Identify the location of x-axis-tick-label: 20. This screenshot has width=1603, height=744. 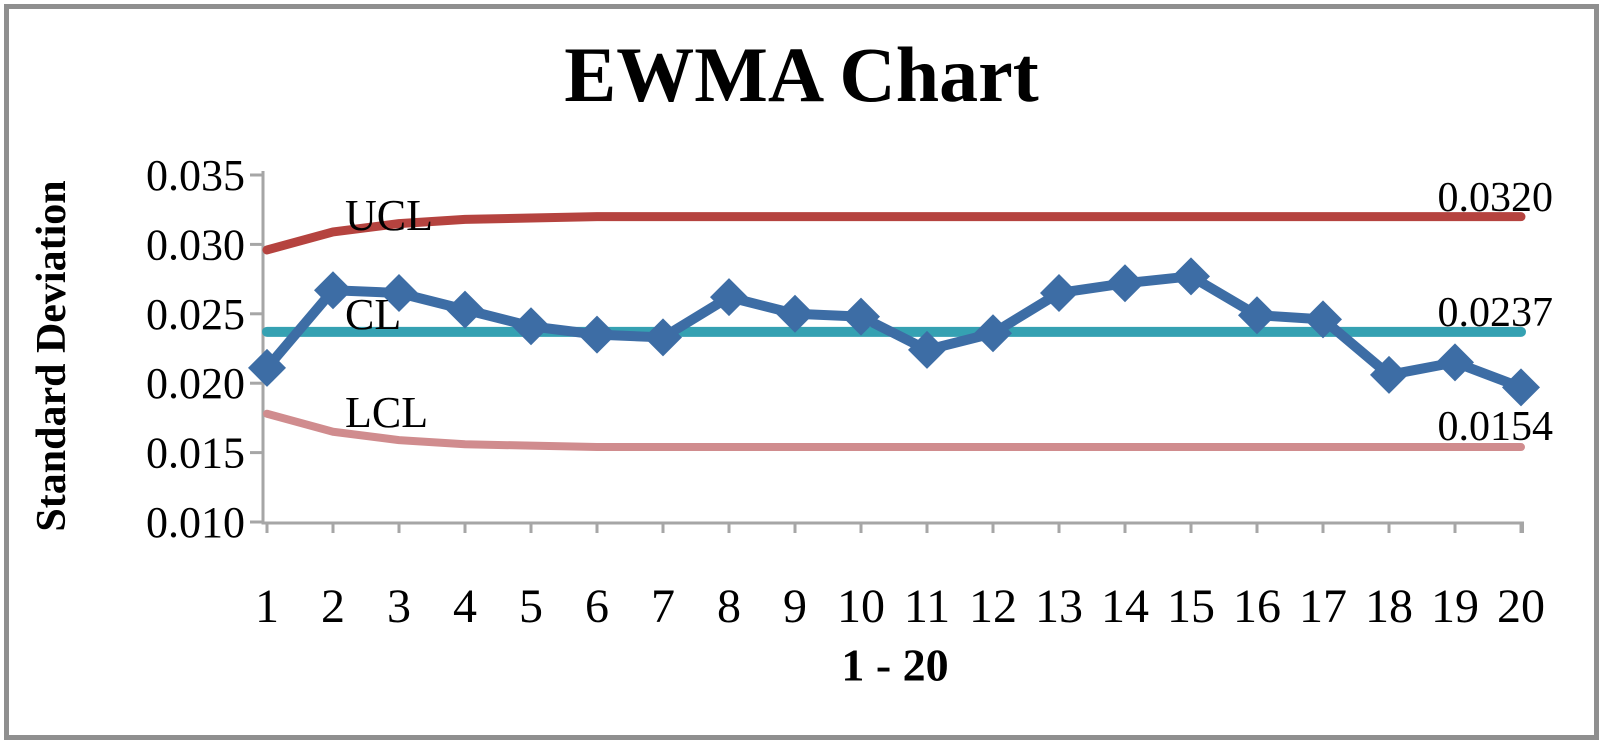
(1521, 606).